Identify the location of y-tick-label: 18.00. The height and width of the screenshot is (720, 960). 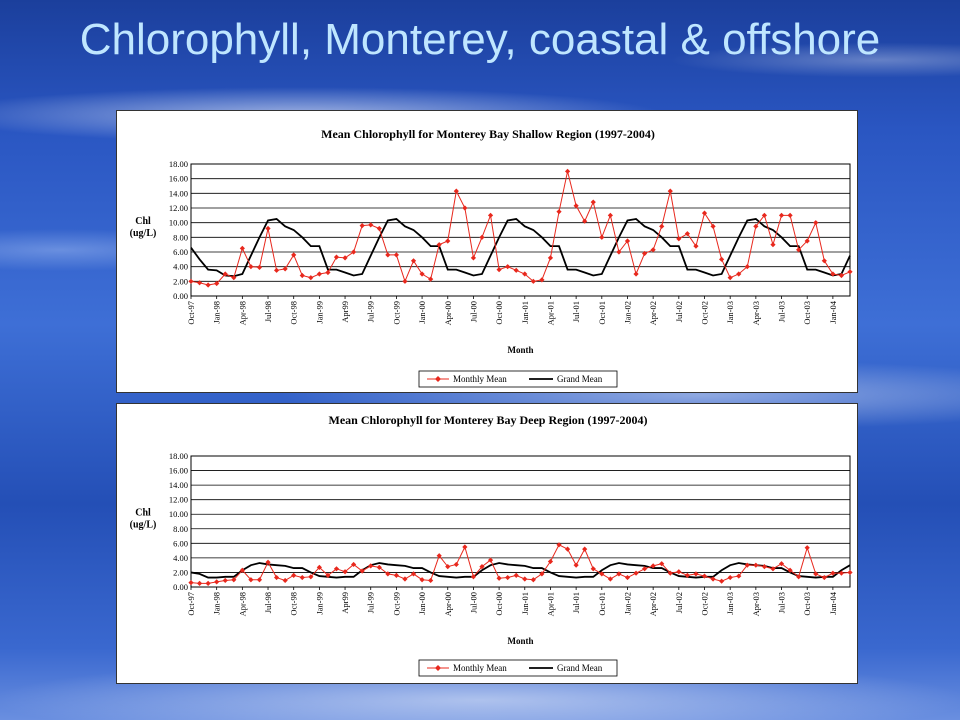
(178, 456).